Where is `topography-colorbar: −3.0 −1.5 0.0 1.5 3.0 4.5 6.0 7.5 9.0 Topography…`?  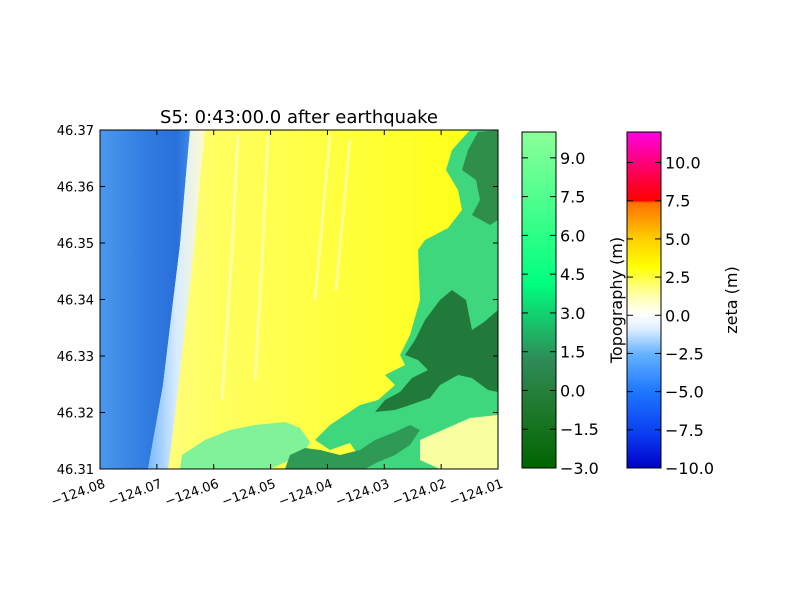
topography-colorbar: −3.0 −1.5 0.0 1.5 3.0 4.5 6.0 7.5 9.0 Topography… is located at coordinates (573, 304).